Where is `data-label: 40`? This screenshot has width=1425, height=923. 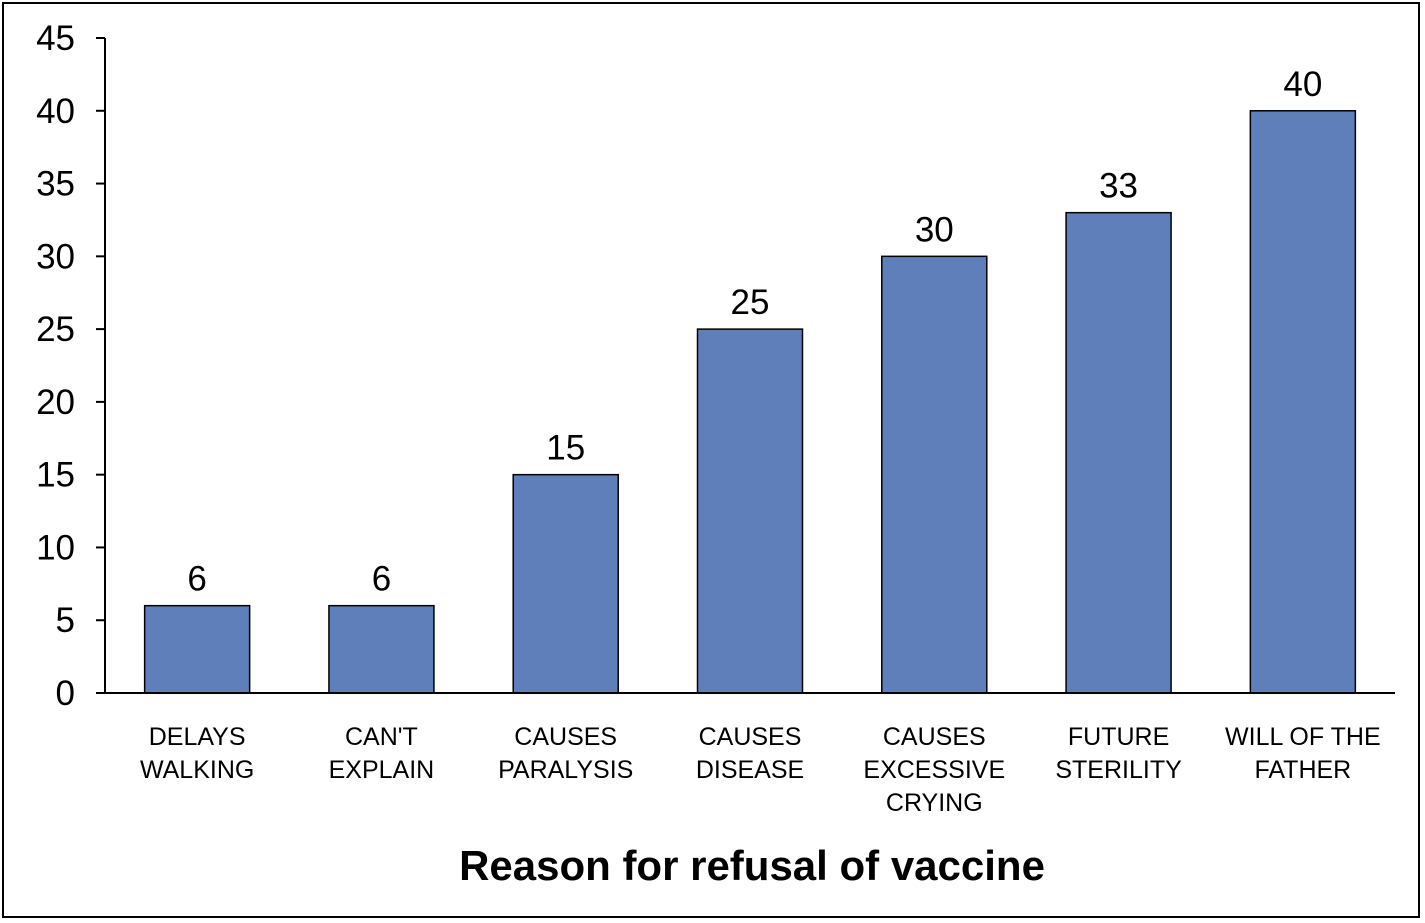 data-label: 40 is located at coordinates (1302, 84).